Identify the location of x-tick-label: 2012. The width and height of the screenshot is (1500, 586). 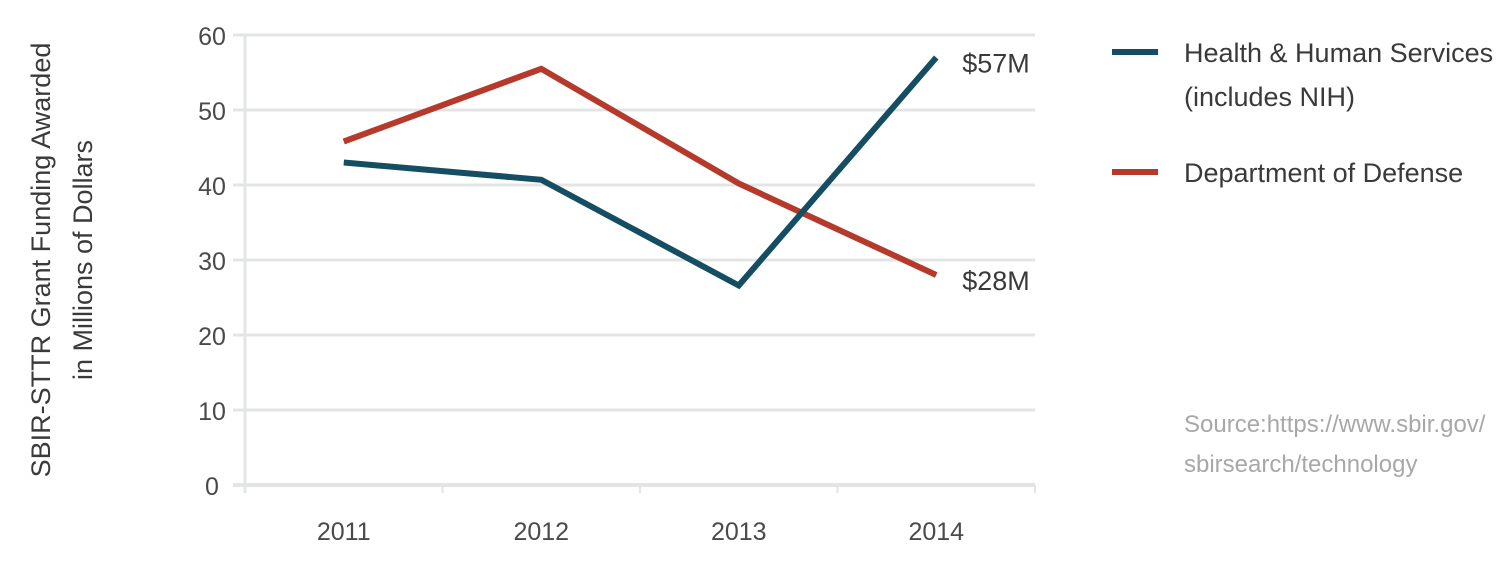
(541, 532).